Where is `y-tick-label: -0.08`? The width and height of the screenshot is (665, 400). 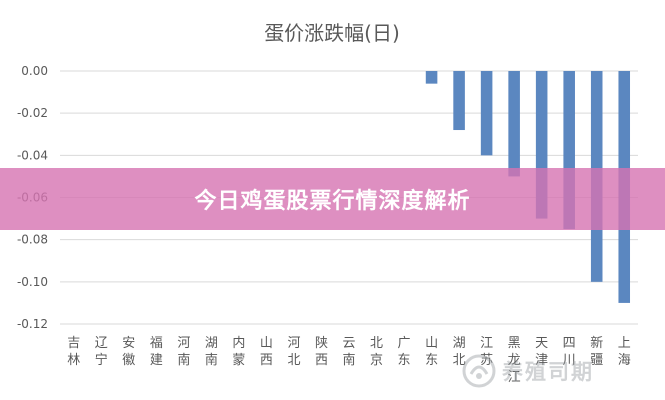
y-tick-label: -0.08 is located at coordinates (32, 240).